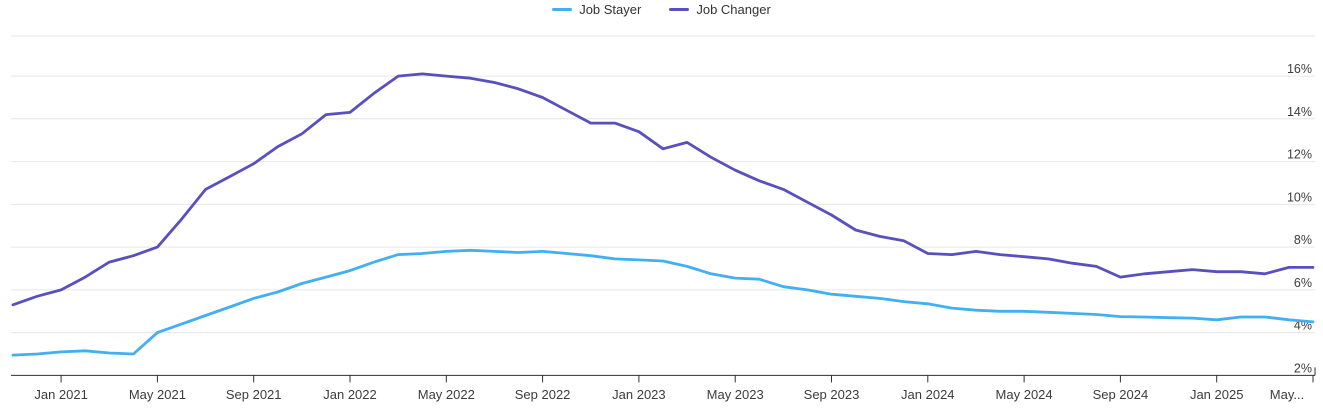 This screenshot has width=1323, height=412. I want to click on x-axis-label: Sep 2023, so click(832, 394).